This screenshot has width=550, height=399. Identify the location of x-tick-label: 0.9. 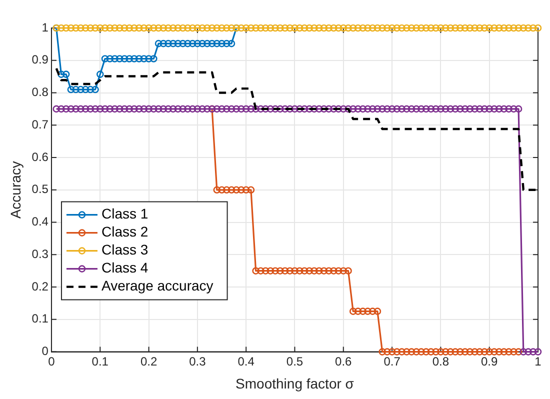
(489, 361).